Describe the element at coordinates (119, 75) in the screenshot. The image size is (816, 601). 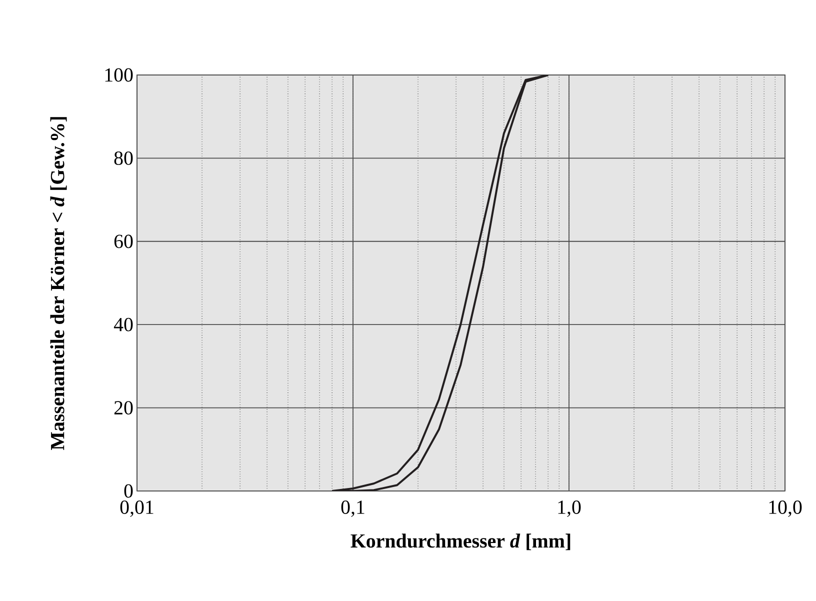
I see `y-tick-label: 100` at that location.